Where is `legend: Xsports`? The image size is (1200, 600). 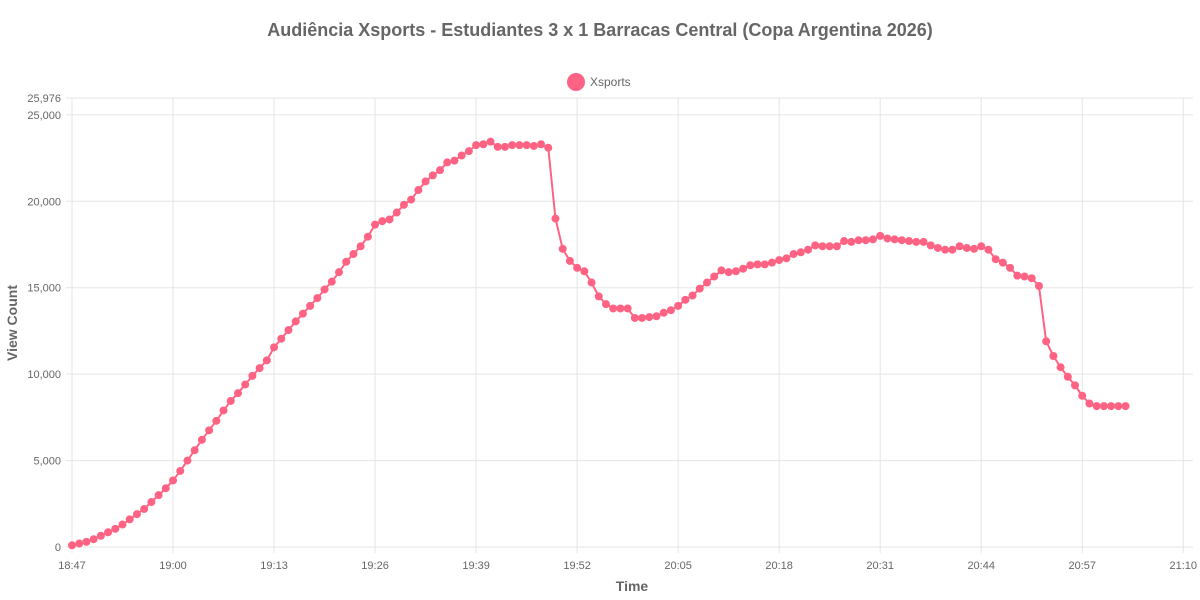 legend: Xsports is located at coordinates (599, 82).